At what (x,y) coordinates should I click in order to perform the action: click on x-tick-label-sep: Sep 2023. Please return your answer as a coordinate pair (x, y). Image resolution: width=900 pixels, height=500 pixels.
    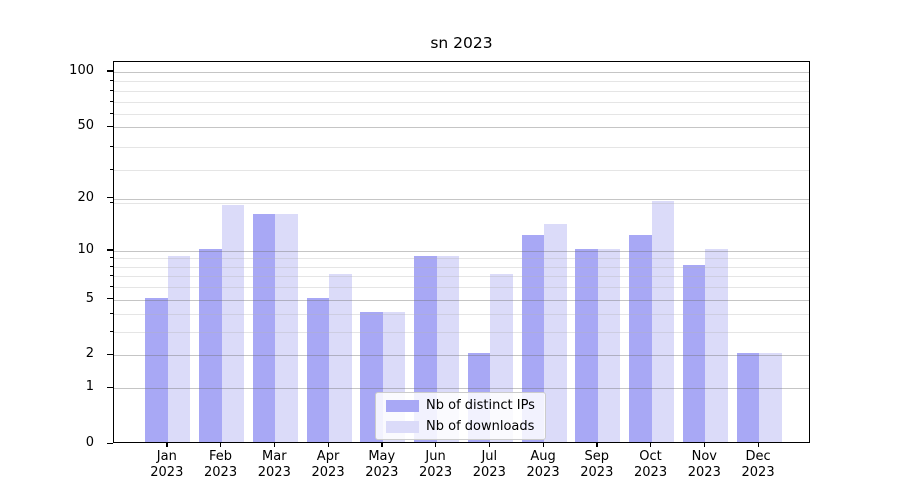
    Looking at the image, I should click on (597, 464).